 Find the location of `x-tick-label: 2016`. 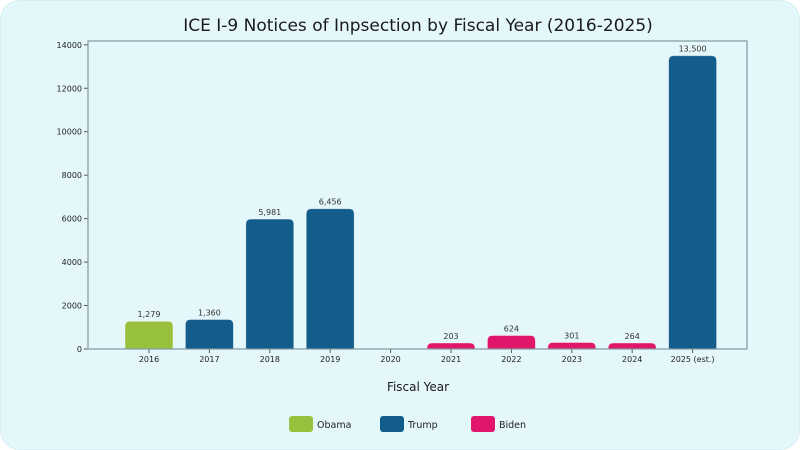

x-tick-label: 2016 is located at coordinates (149, 359).